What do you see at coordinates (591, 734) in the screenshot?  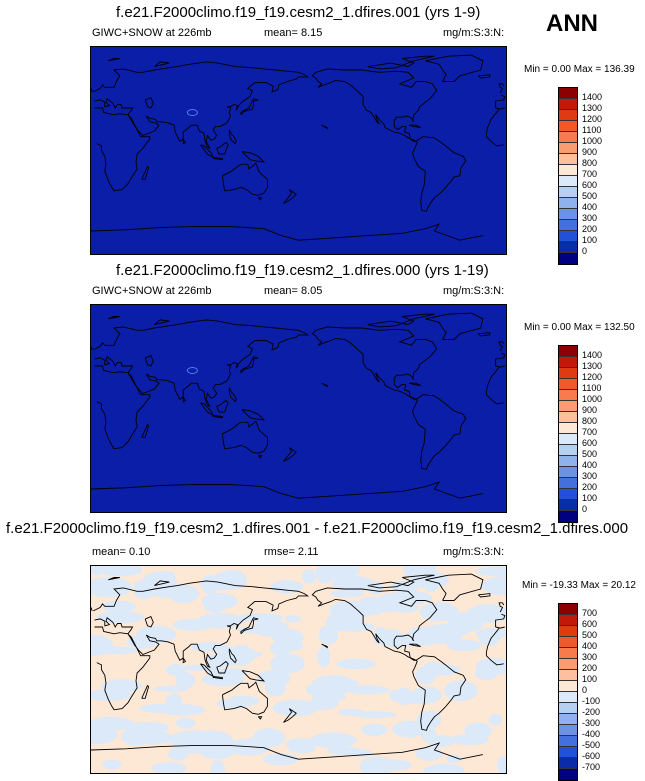 I see `colorbar-label: -400` at bounding box center [591, 734].